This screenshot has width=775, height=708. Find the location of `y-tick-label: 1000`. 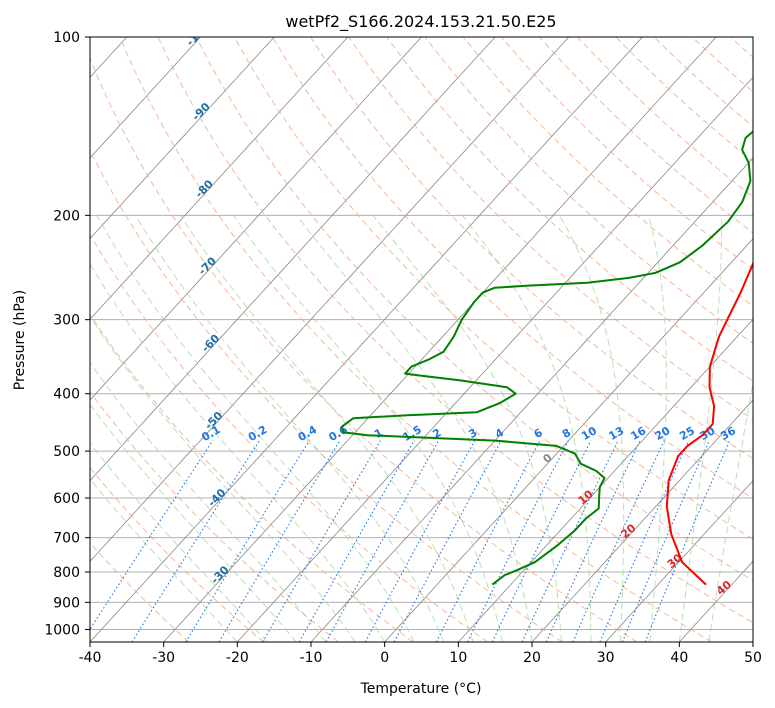

y-tick-label: 1000 is located at coordinates (62, 630).